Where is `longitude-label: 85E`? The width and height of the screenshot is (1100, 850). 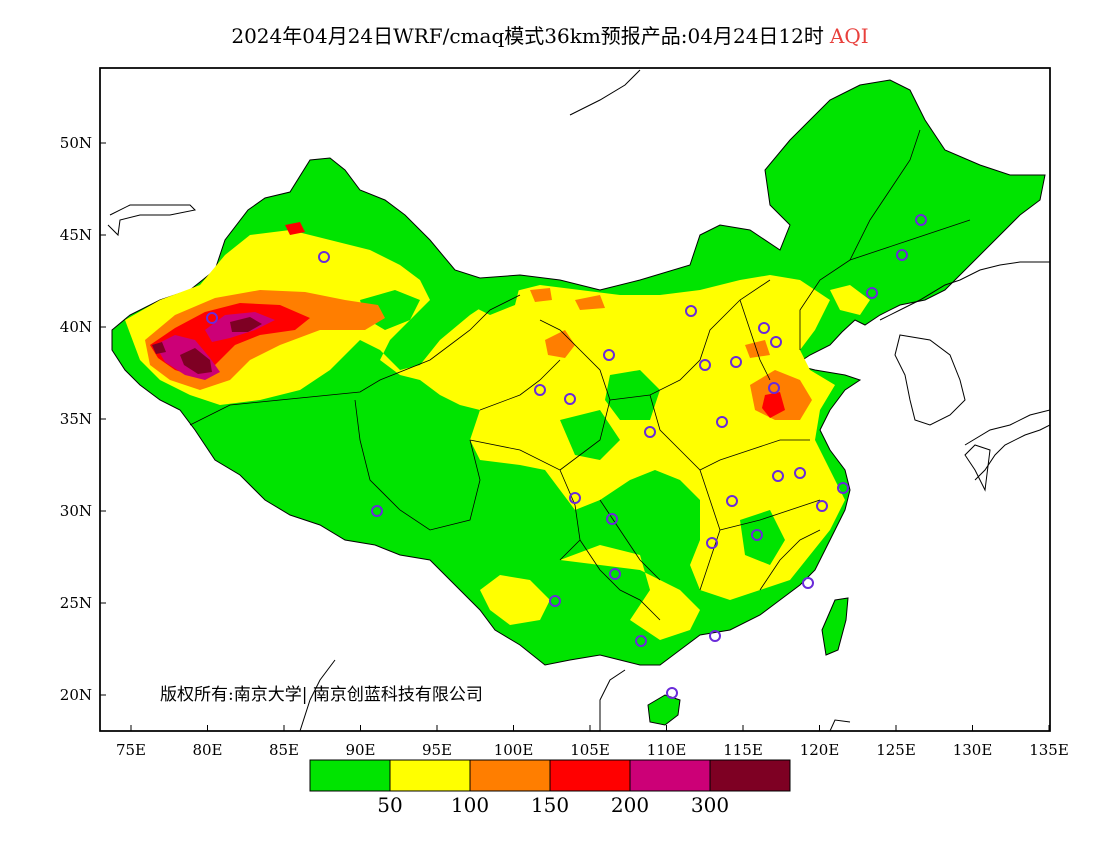 longitude-label: 85E is located at coordinates (284, 750).